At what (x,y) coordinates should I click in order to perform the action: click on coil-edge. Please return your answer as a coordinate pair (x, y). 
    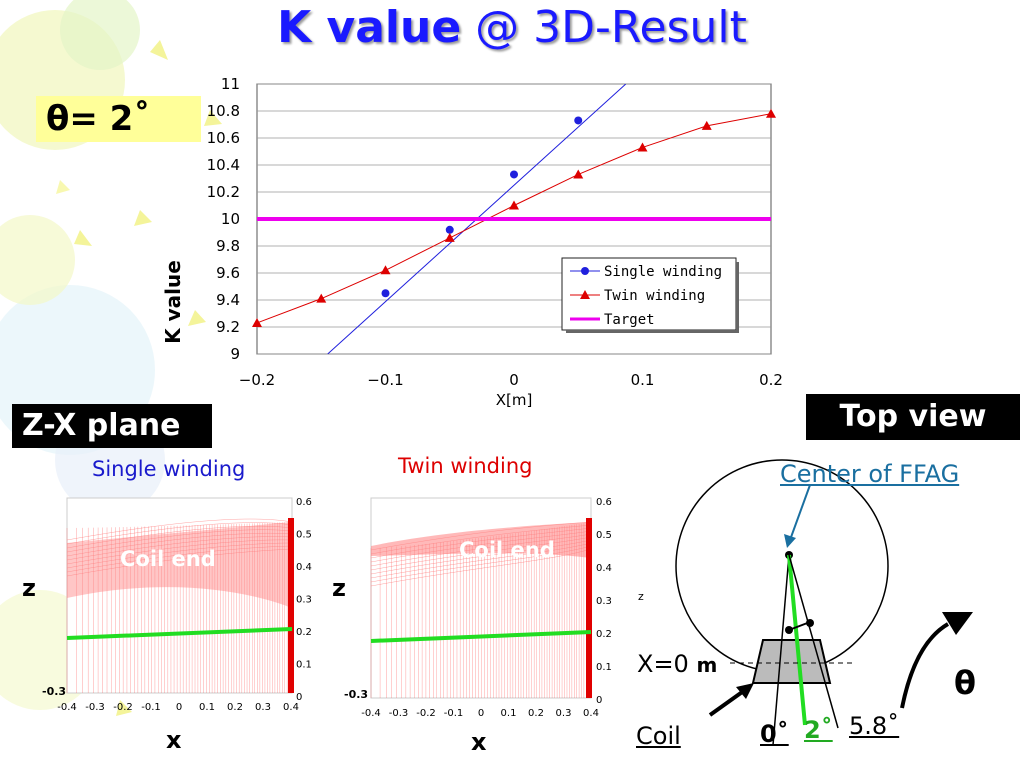
    Looking at the image, I should click on (589, 608).